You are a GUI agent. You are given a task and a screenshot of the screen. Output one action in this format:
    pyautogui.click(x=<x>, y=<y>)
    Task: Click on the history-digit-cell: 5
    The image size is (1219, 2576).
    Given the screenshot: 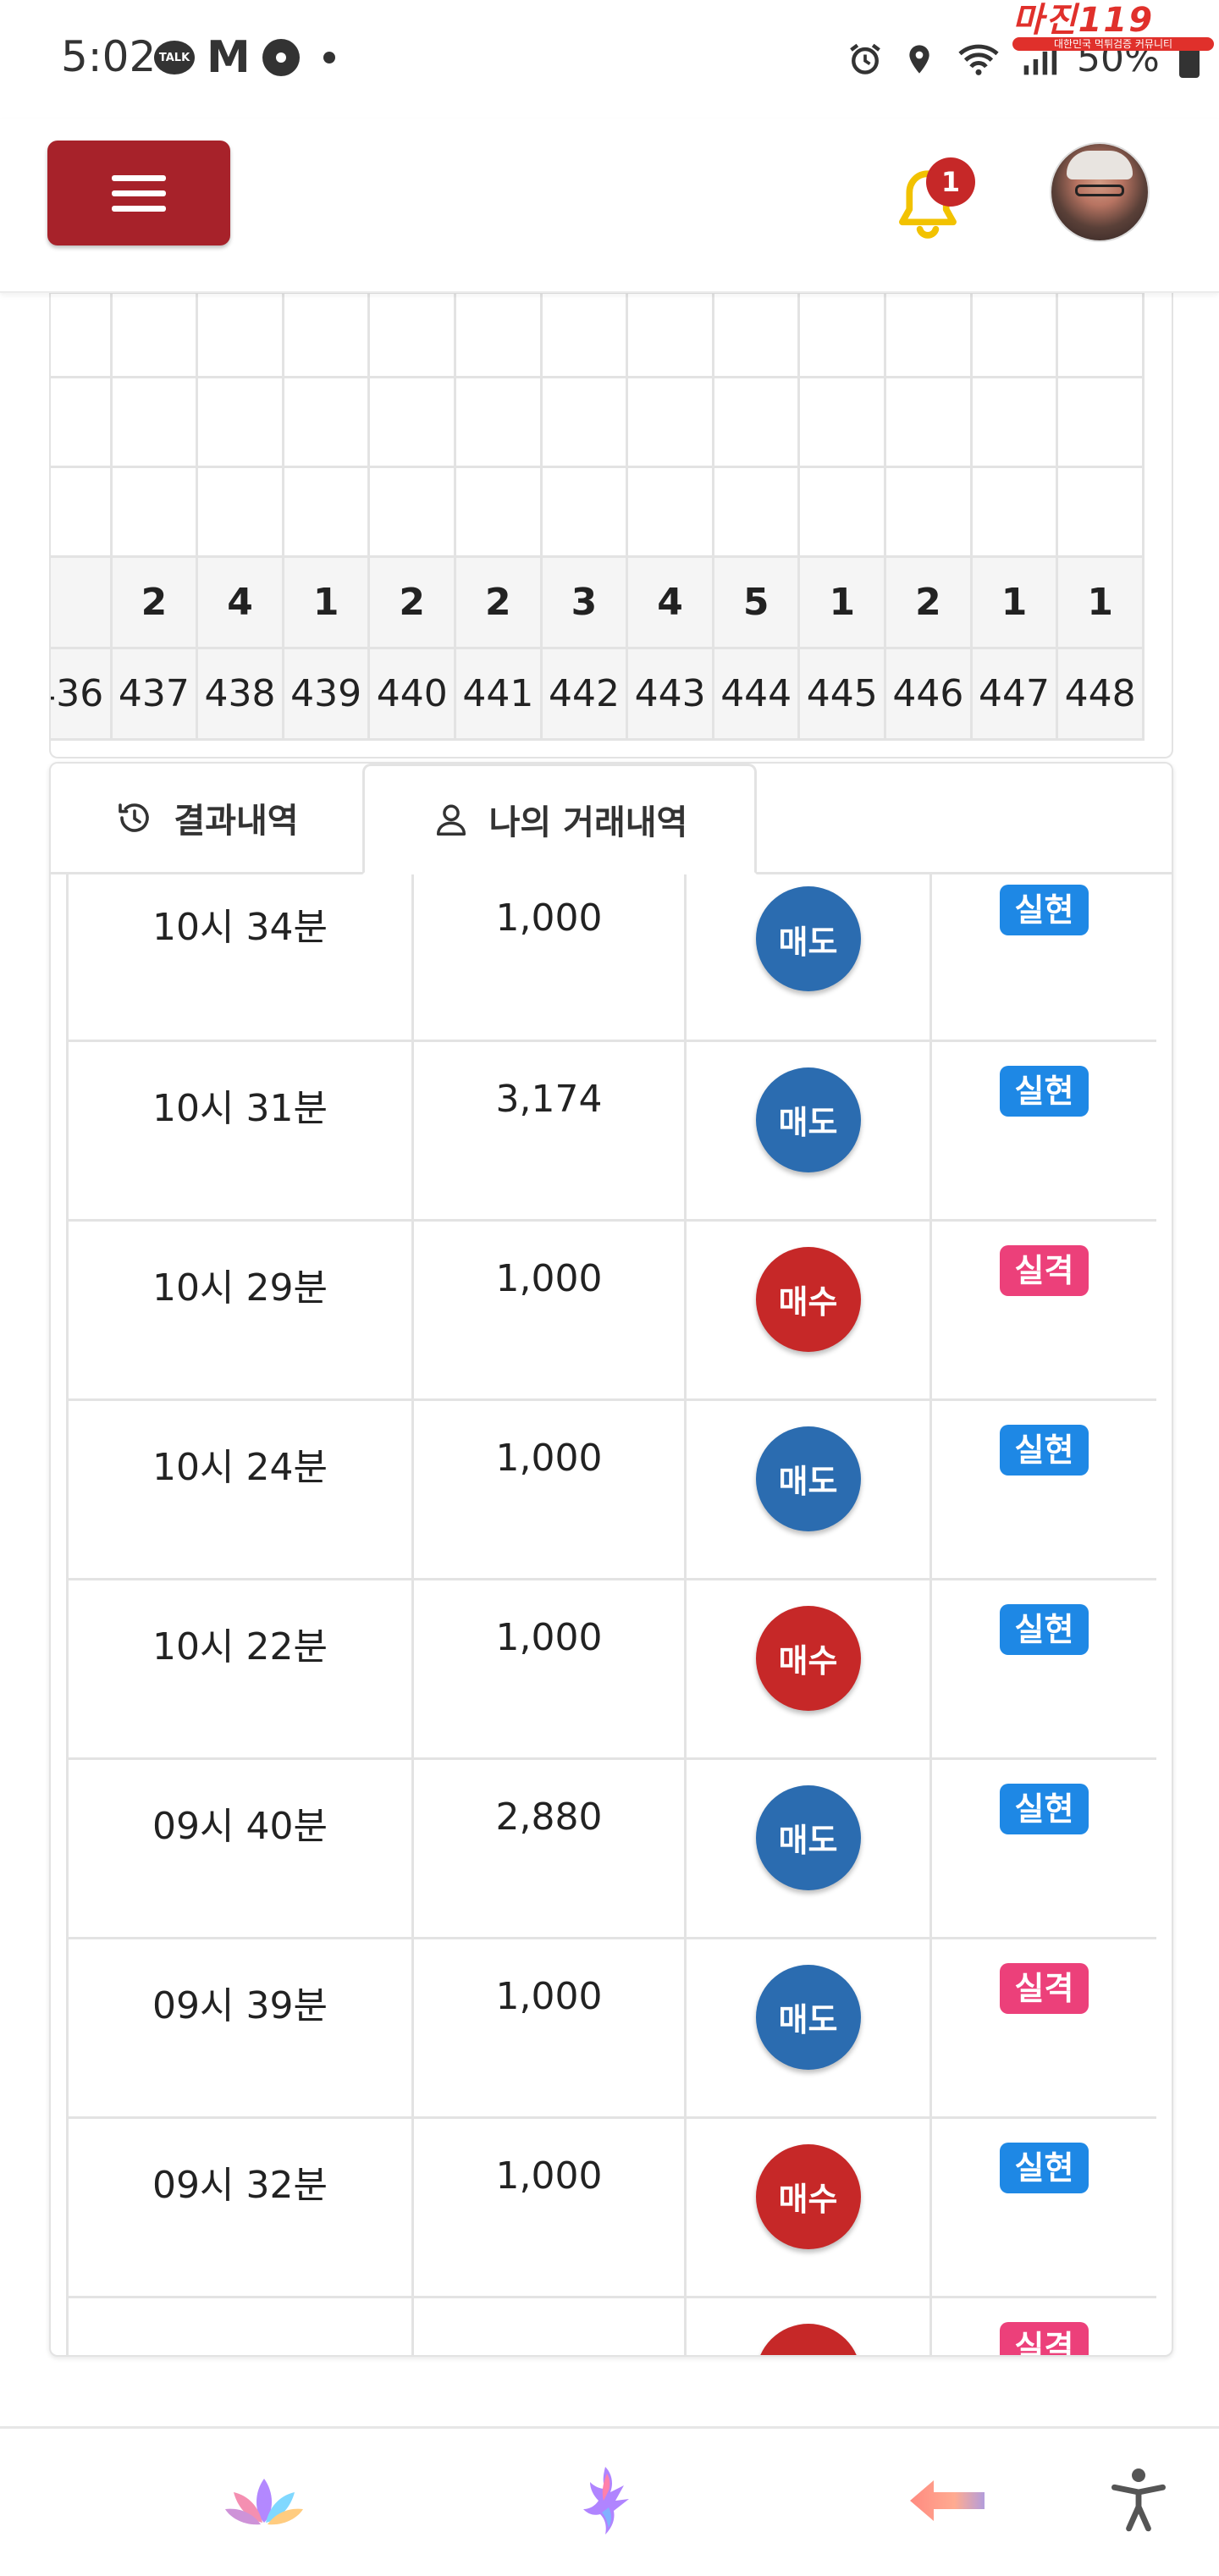 What is the action you would take?
    pyautogui.click(x=756, y=602)
    